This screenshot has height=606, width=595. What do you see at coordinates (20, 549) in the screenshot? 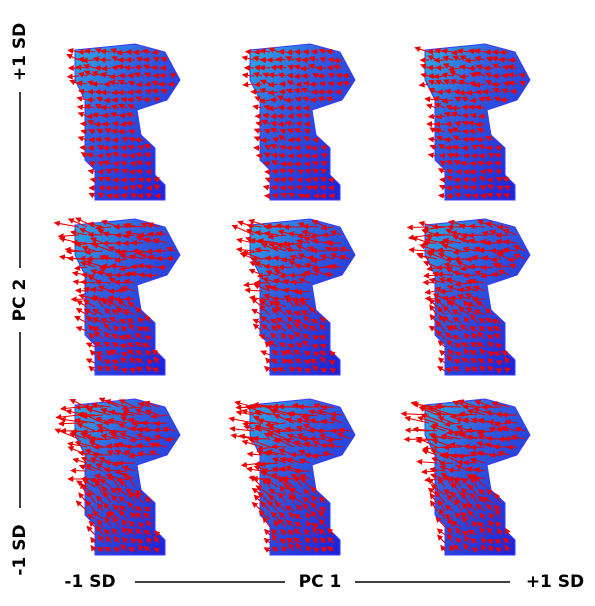
I see `y-bottom-label: -1 SD` at bounding box center [20, 549].